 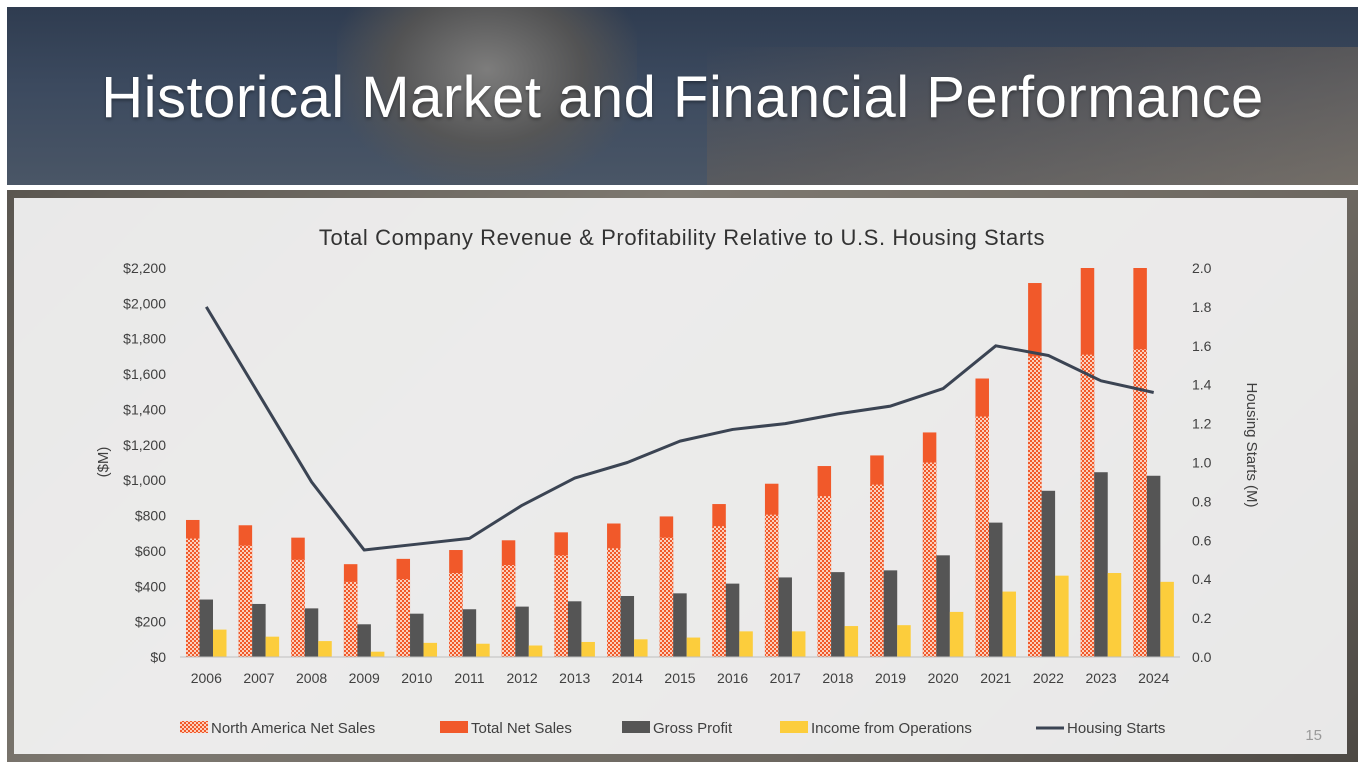 What do you see at coordinates (258, 678) in the screenshot?
I see `x-tick-label: 2007` at bounding box center [258, 678].